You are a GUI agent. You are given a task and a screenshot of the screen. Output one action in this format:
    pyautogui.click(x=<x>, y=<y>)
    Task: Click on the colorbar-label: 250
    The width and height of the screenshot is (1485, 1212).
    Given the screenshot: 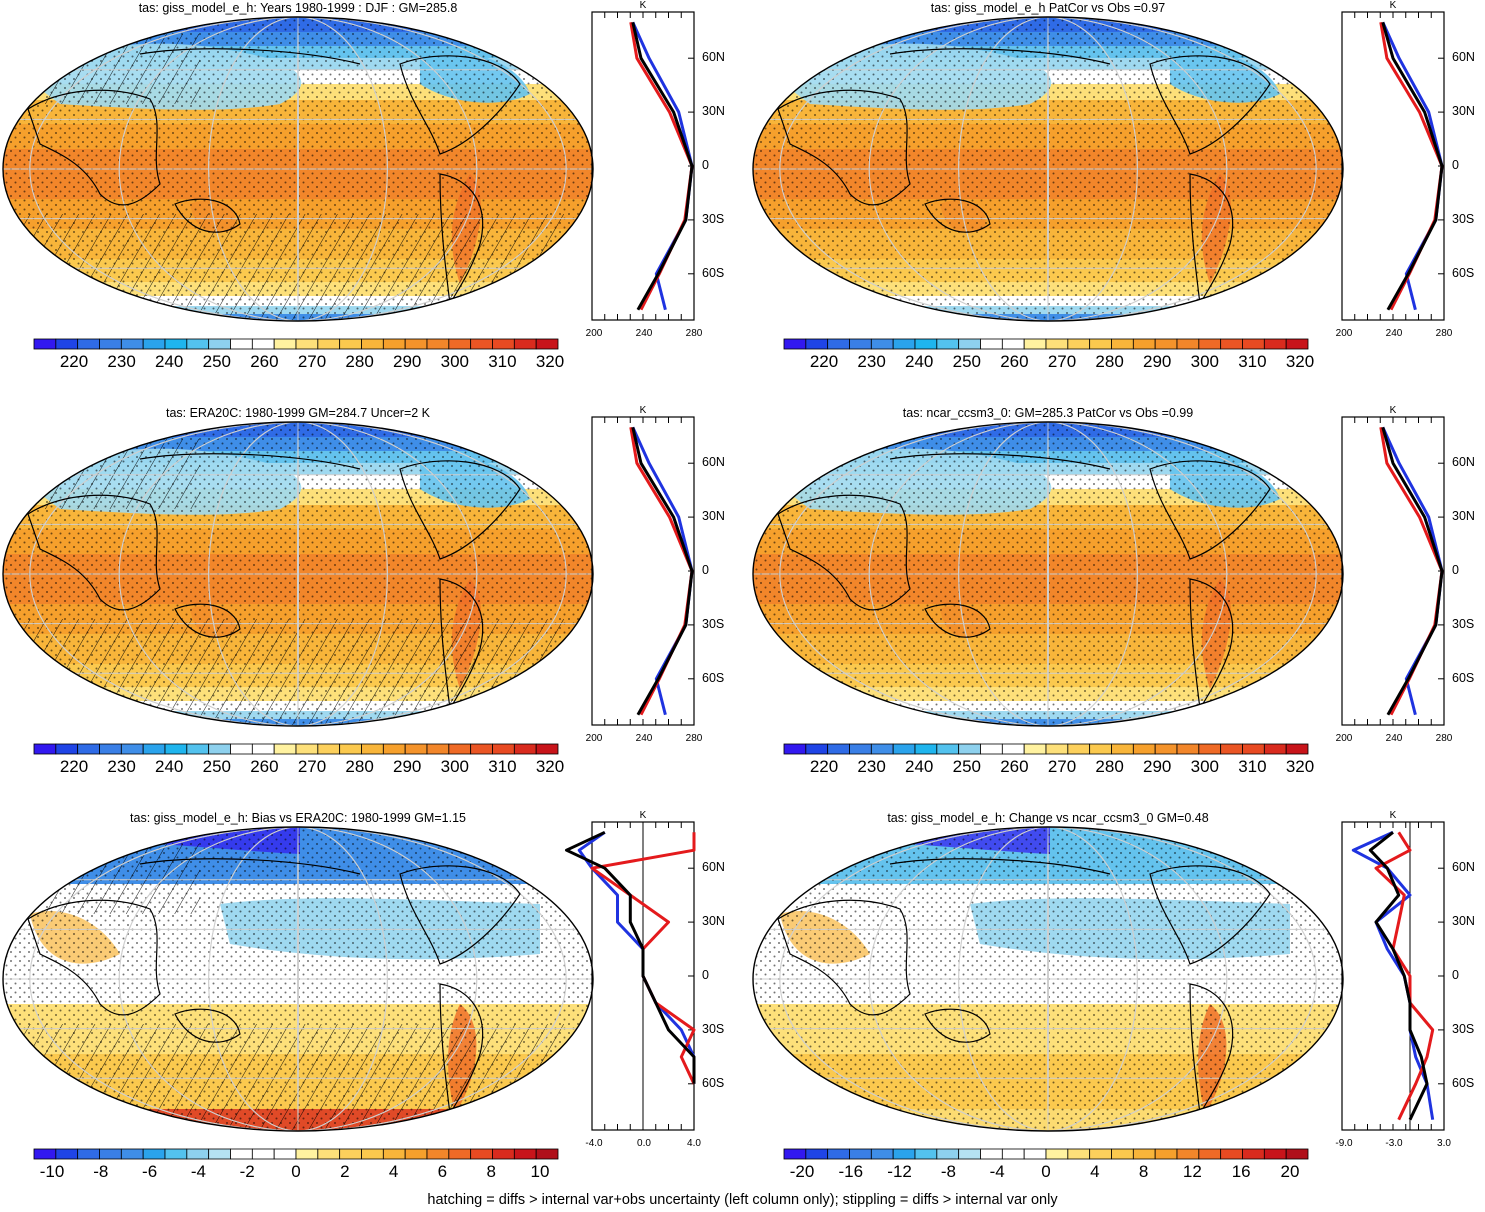 What is the action you would take?
    pyautogui.click(x=216, y=361)
    